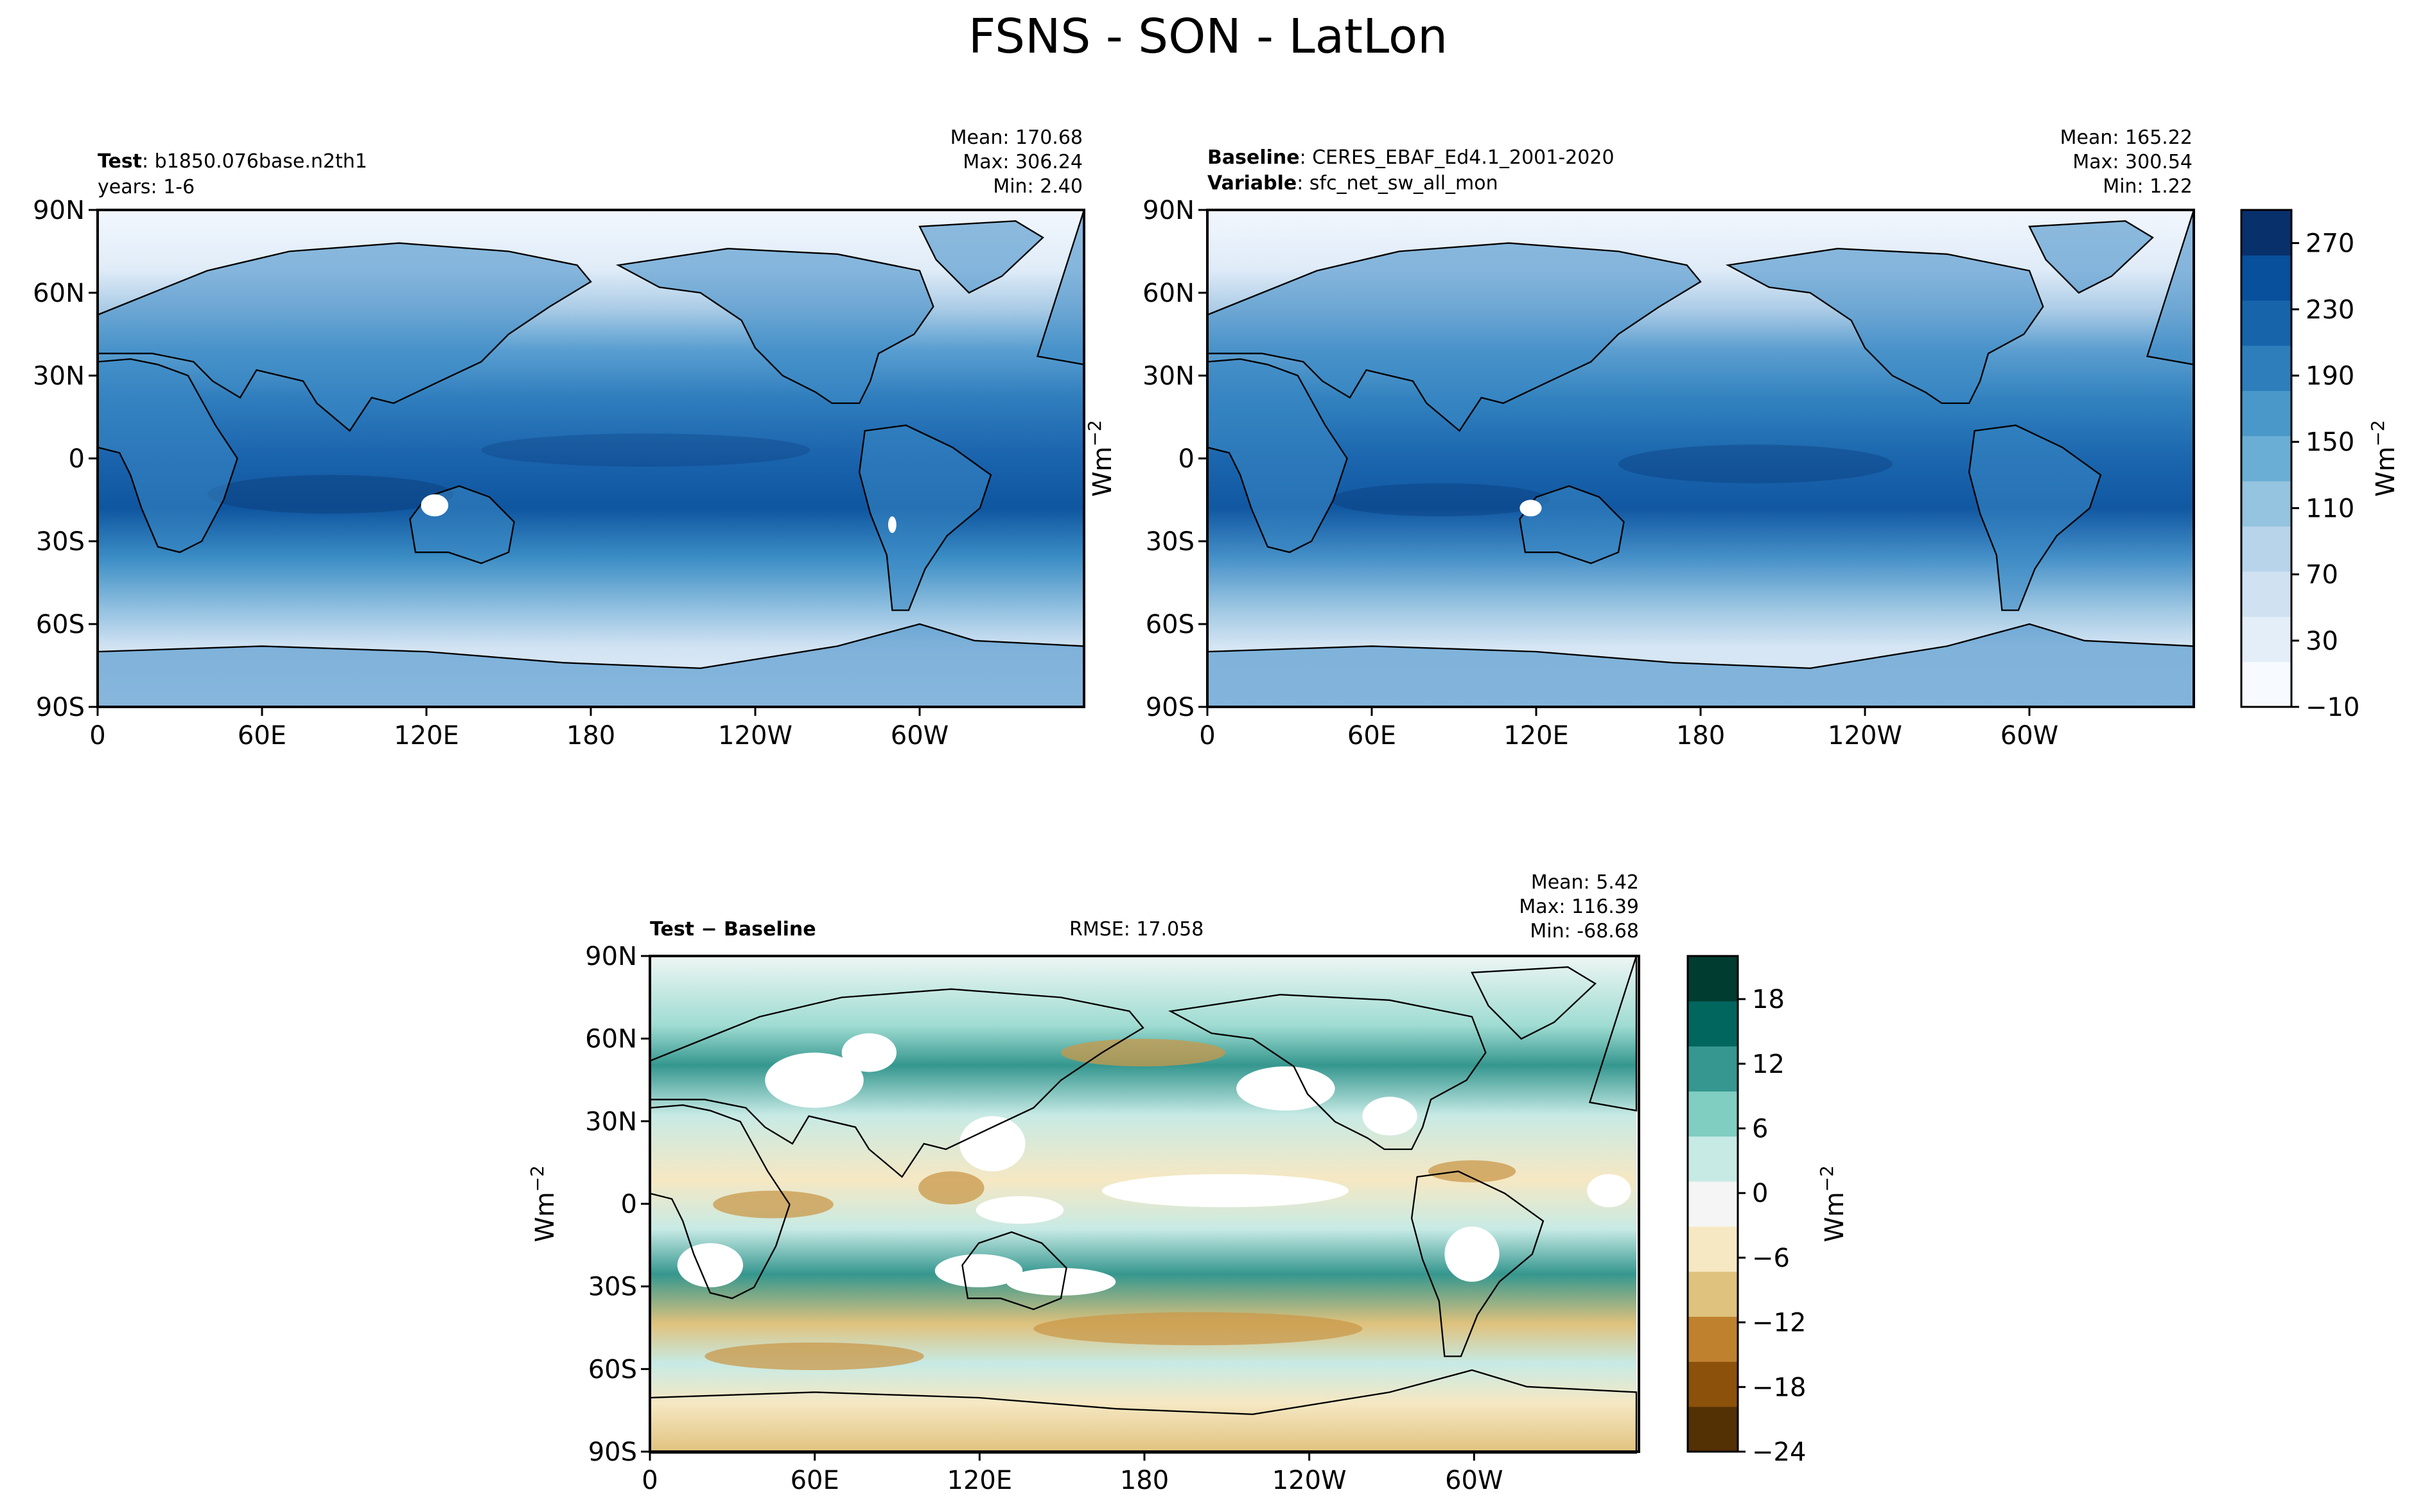  What do you see at coordinates (1584, 882) in the screenshot?
I see `diff-mean: Mean: 5.42` at bounding box center [1584, 882].